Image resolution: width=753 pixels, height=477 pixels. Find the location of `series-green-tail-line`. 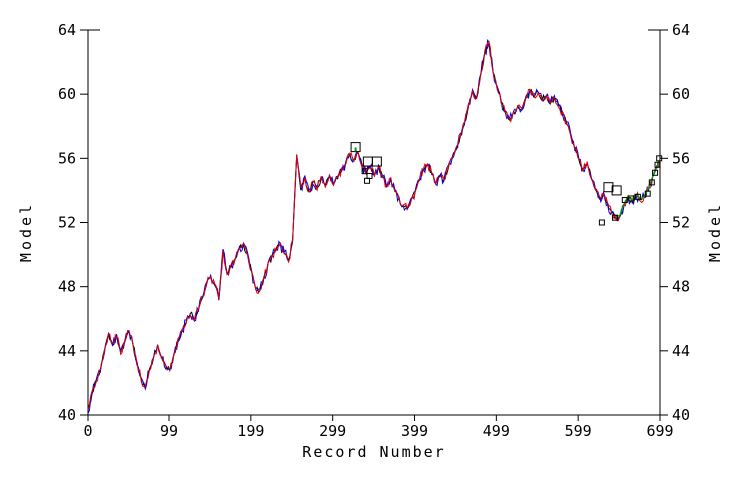

series-green-tail-line is located at coordinates (638, 188).